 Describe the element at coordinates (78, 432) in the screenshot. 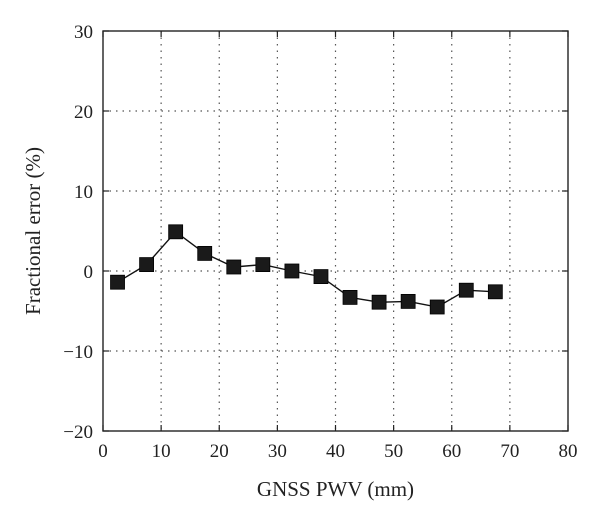

I see `y-tick-label: −20` at that location.